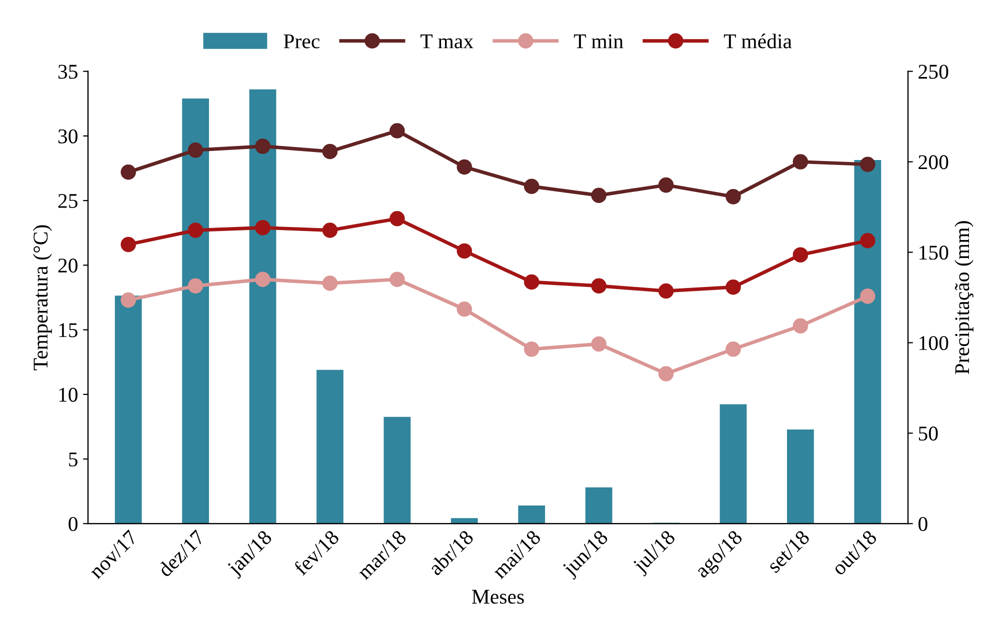 This screenshot has width=1000, height=637. Describe the element at coordinates (302, 41) in the screenshot. I see `legend-label: Prec` at that location.